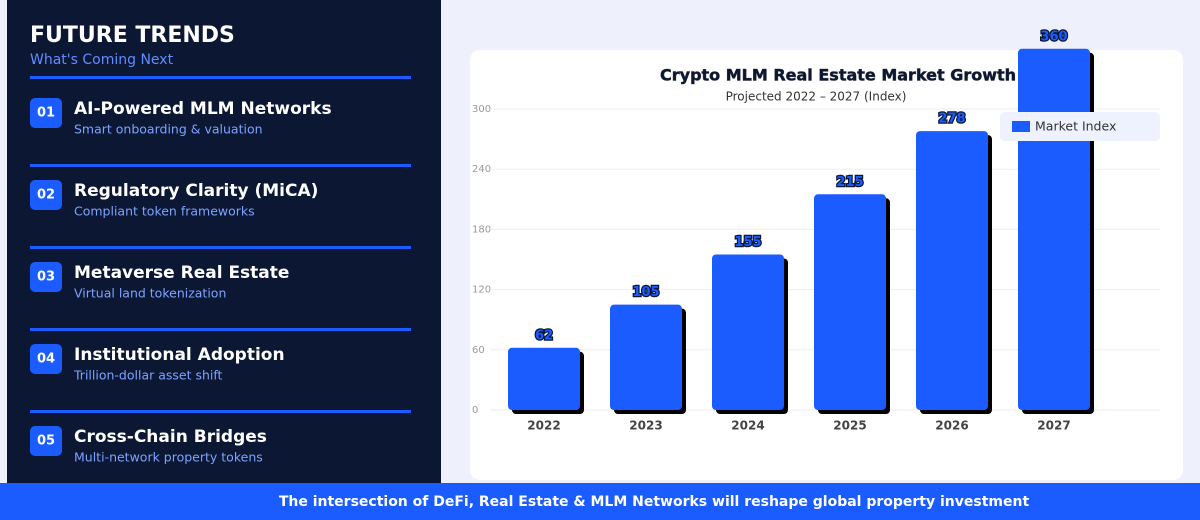 This screenshot has height=520, width=1200. Describe the element at coordinates (478, 350) in the screenshot. I see `y-tick-label: 60` at that location.